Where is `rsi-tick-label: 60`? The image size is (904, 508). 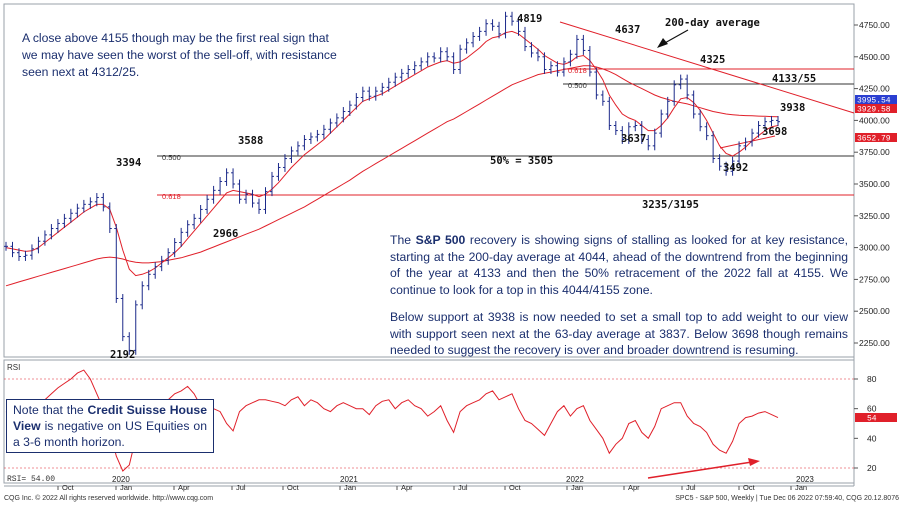
rsi-tick-label: 60 is located at coordinates (872, 409).